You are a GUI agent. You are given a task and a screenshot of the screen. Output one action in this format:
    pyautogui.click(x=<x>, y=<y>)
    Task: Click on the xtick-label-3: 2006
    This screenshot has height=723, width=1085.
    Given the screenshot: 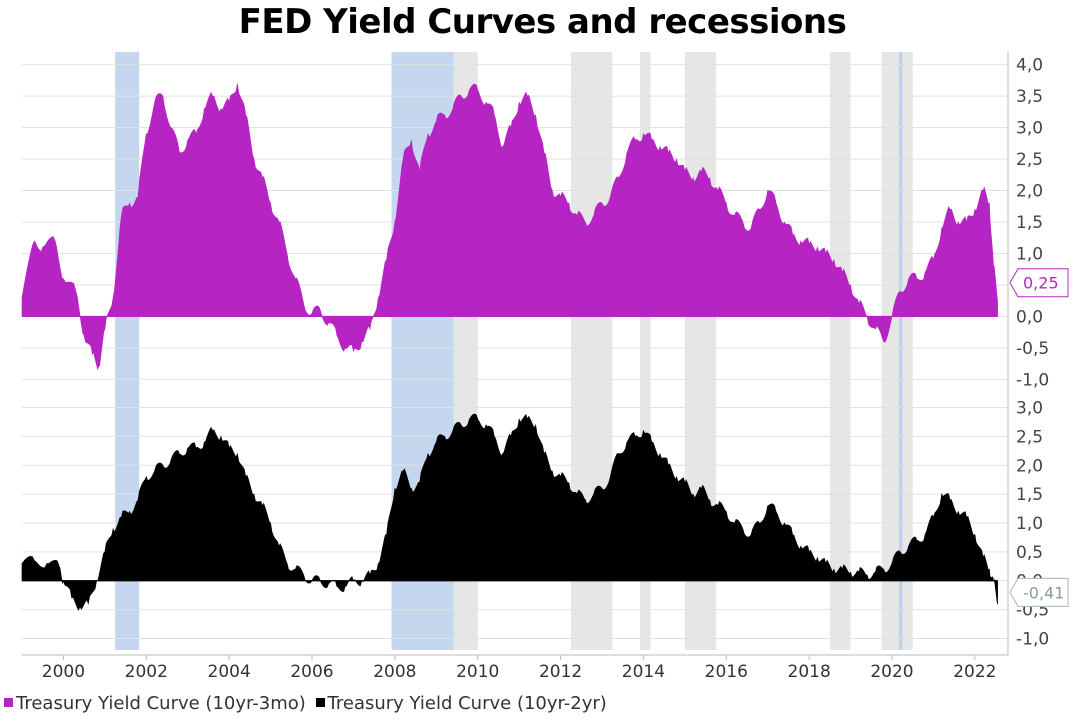 What is the action you would take?
    pyautogui.click(x=311, y=672)
    